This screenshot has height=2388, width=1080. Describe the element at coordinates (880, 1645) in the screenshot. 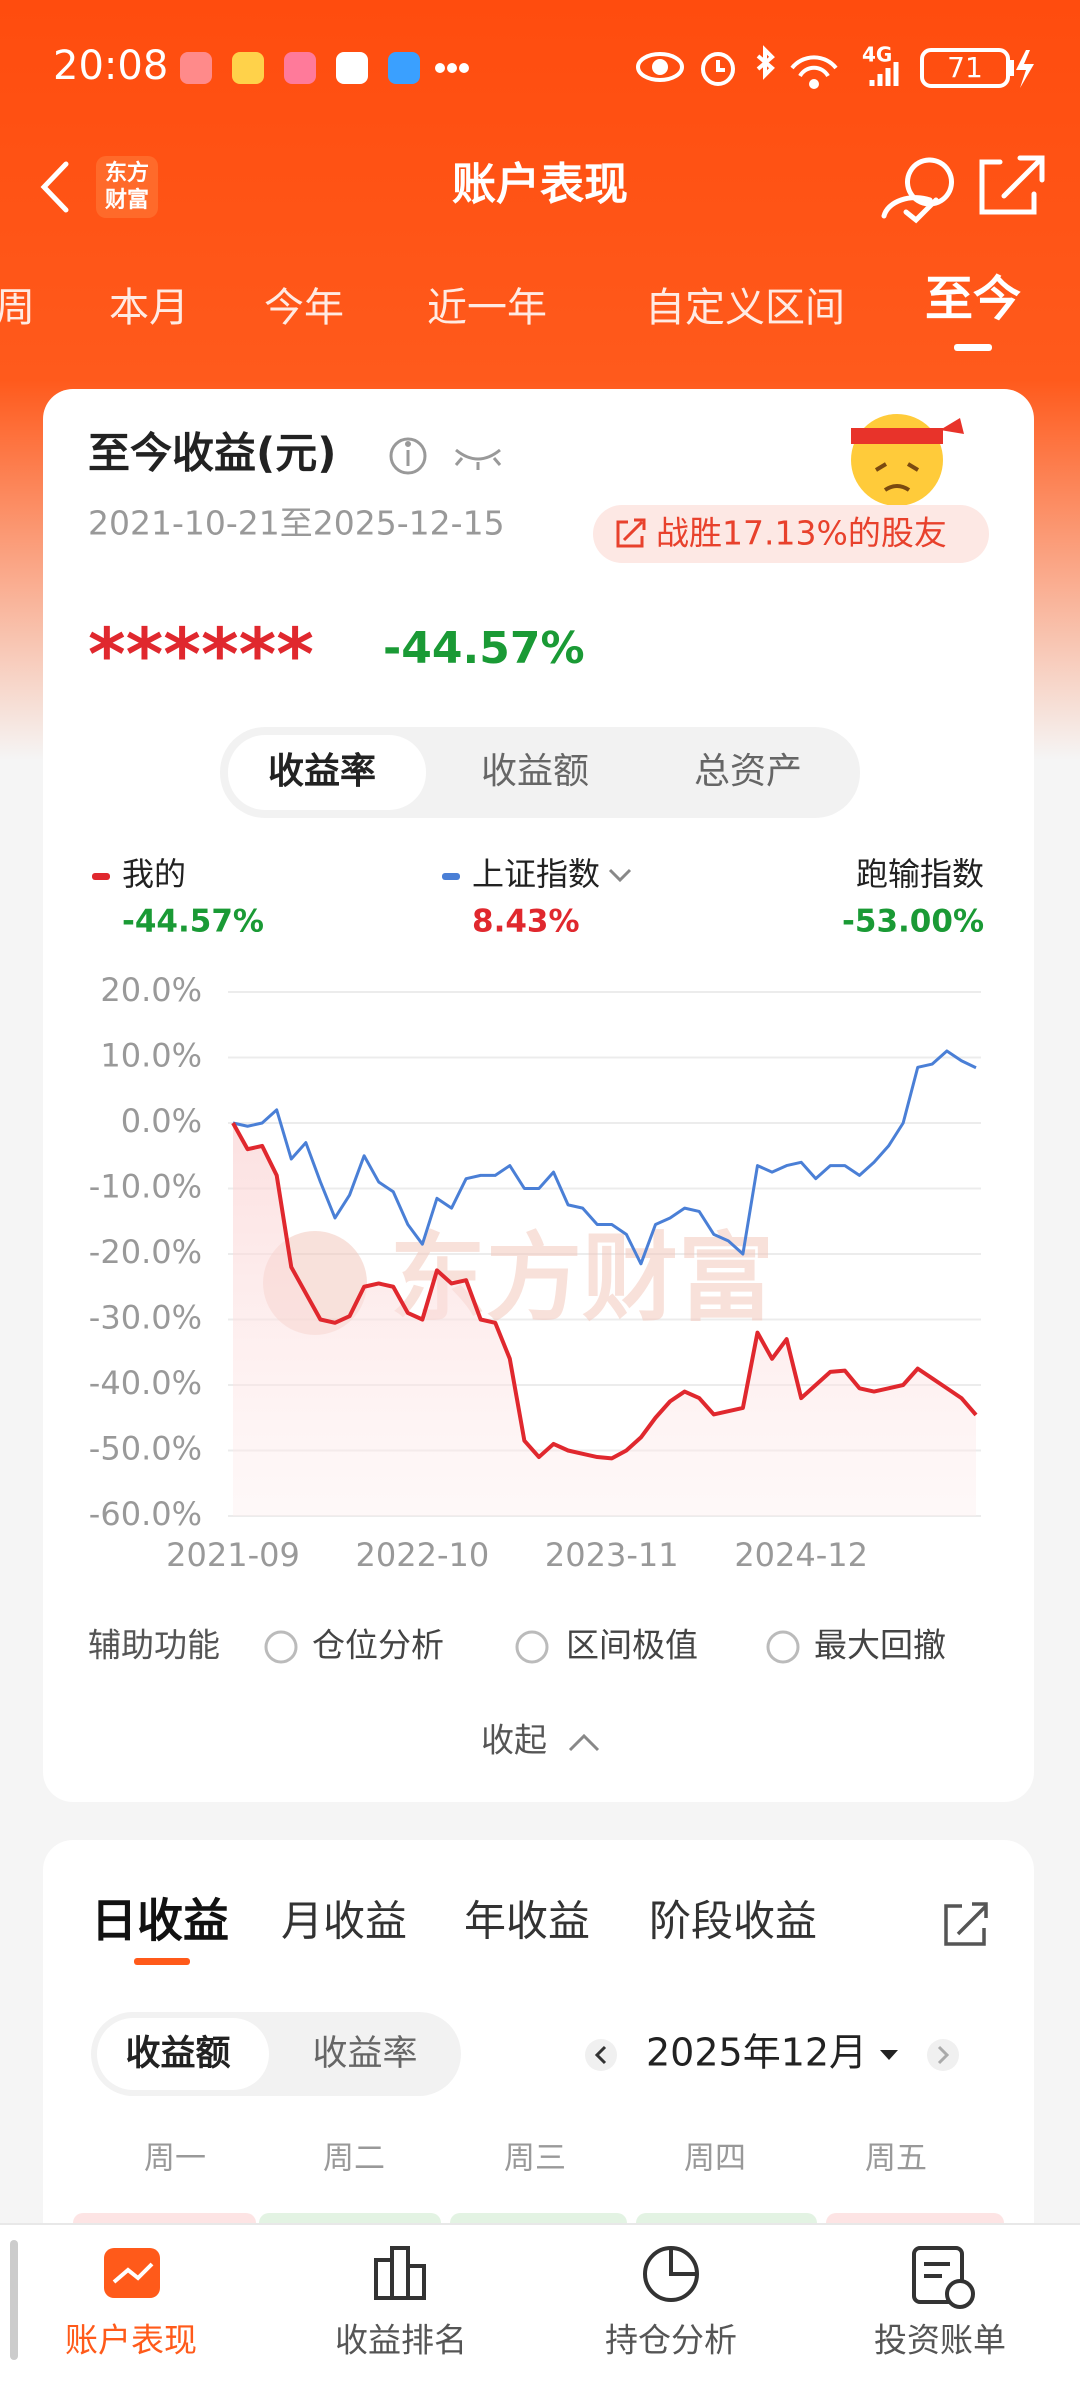

I see `aux-option: 最大回撤` at that location.